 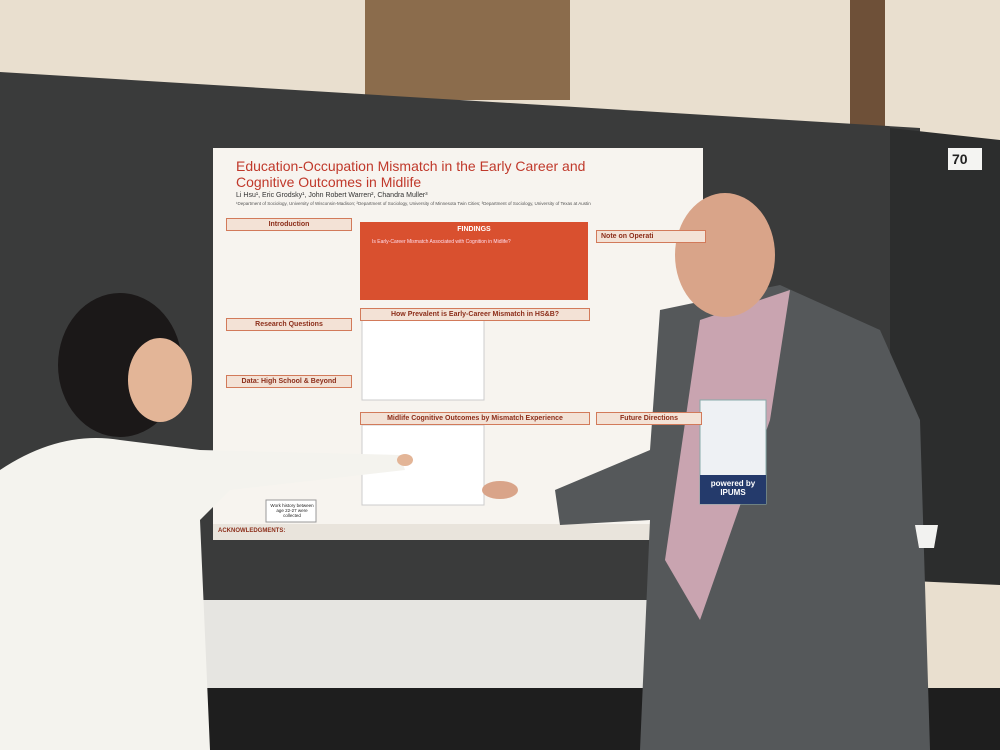 I want to click on woman-face, so click(x=160, y=380).